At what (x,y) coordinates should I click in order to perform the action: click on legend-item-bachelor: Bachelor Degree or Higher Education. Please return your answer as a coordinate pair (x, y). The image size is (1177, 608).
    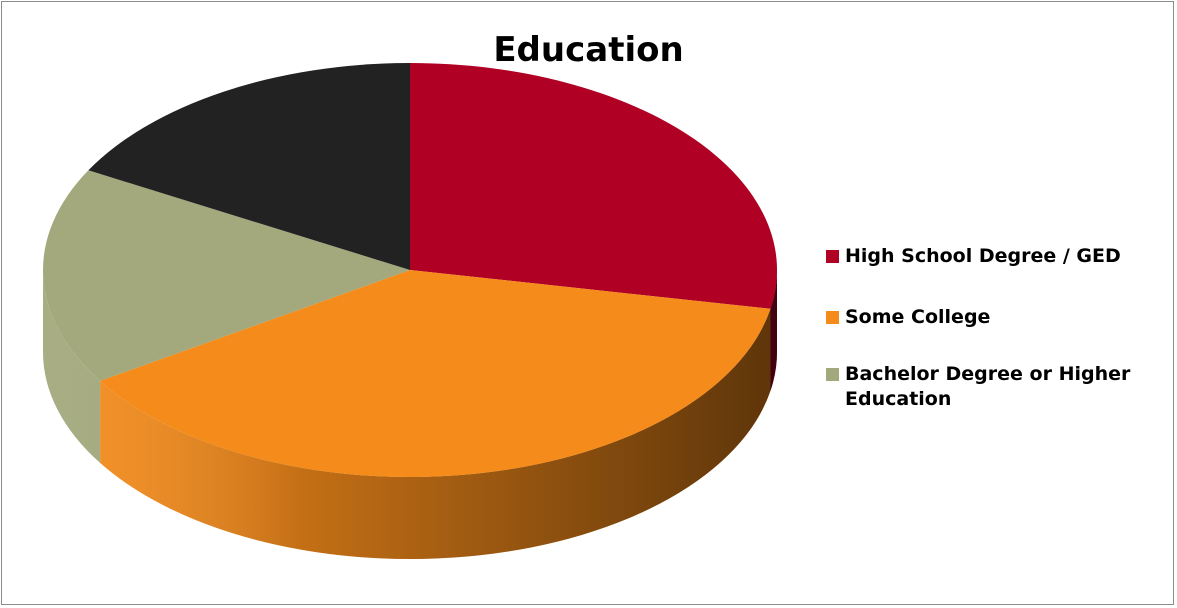
    Looking at the image, I should click on (996, 387).